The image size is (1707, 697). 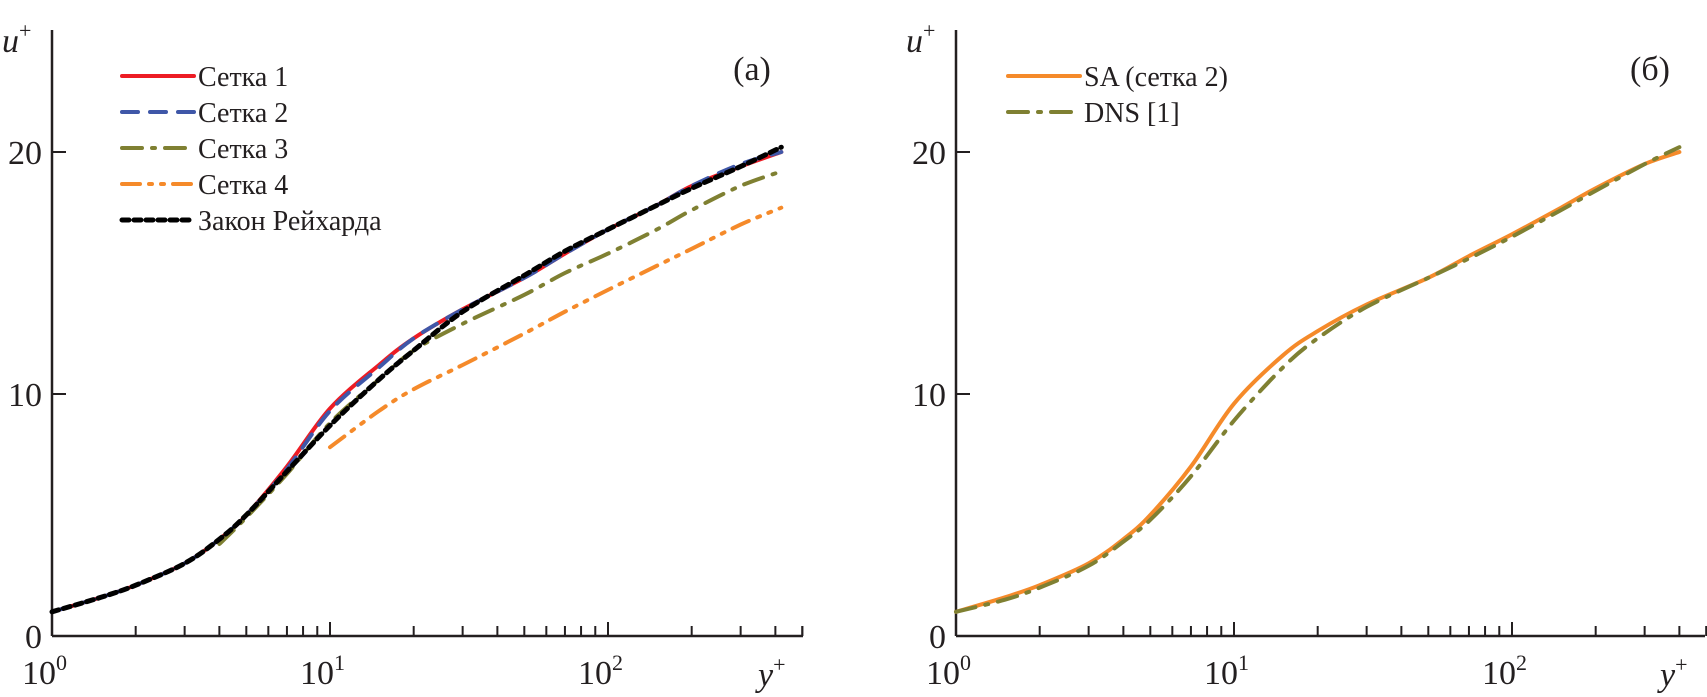 What do you see at coordinates (752, 69) in the screenshot?
I see `panel-label: (а)` at bounding box center [752, 69].